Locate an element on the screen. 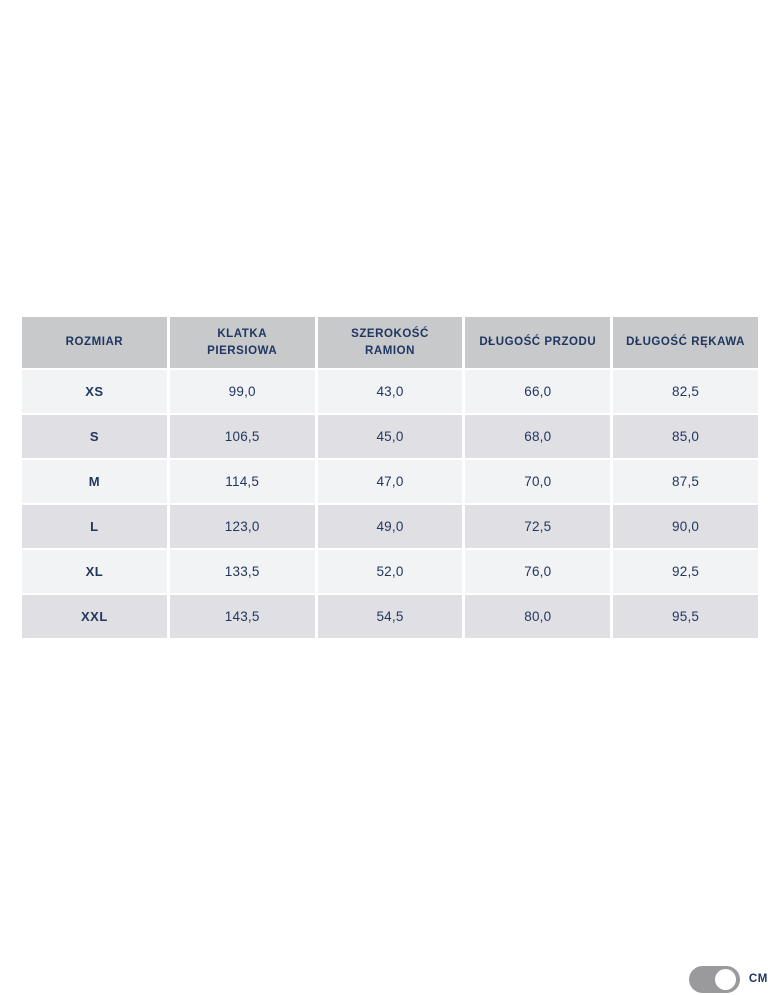 The height and width of the screenshot is (995, 768). column-header-dlugosc-przodu: DŁUGOŚĆ PRZODU is located at coordinates (538, 342).